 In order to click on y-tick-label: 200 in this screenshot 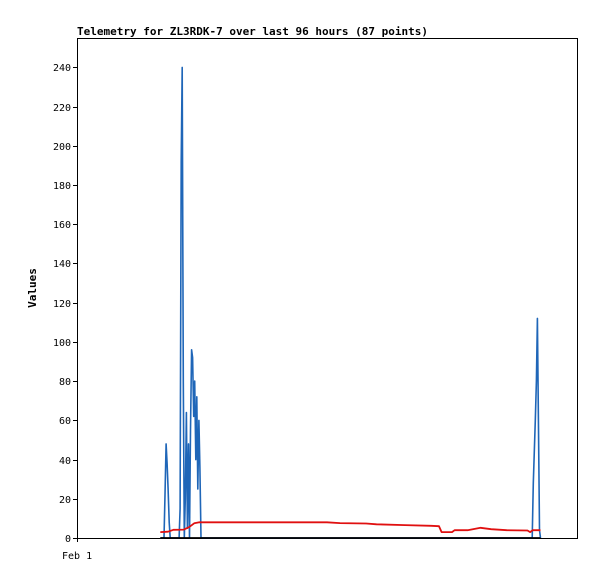, I will do `click(62, 147)`.